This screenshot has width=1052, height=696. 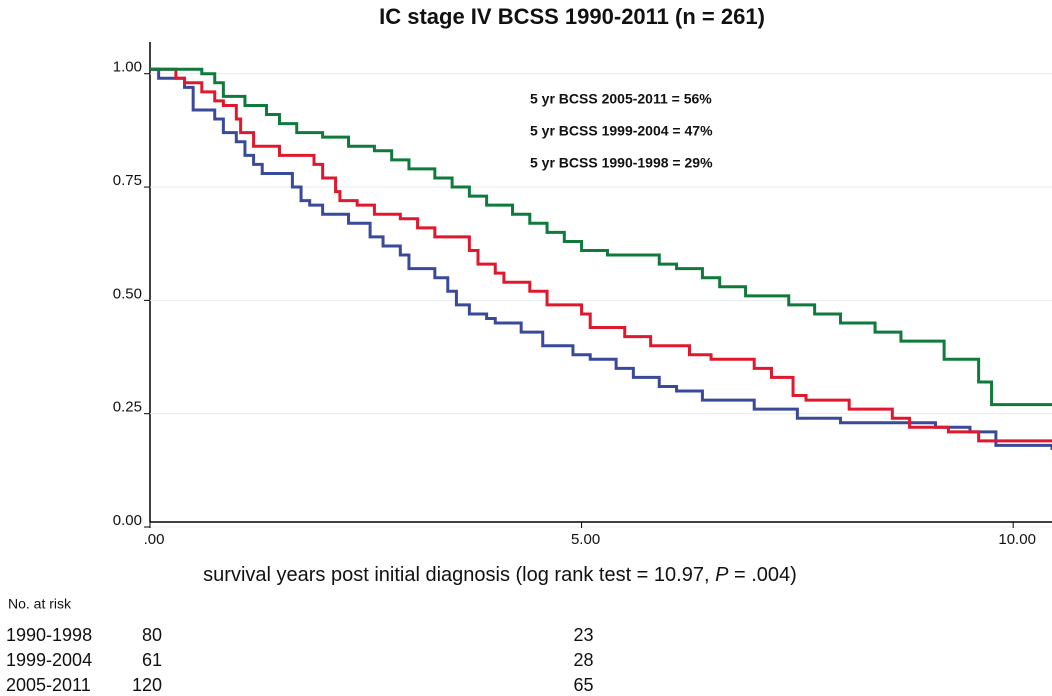 What do you see at coordinates (584, 660) in the screenshot?
I see `risk-count: 28` at bounding box center [584, 660].